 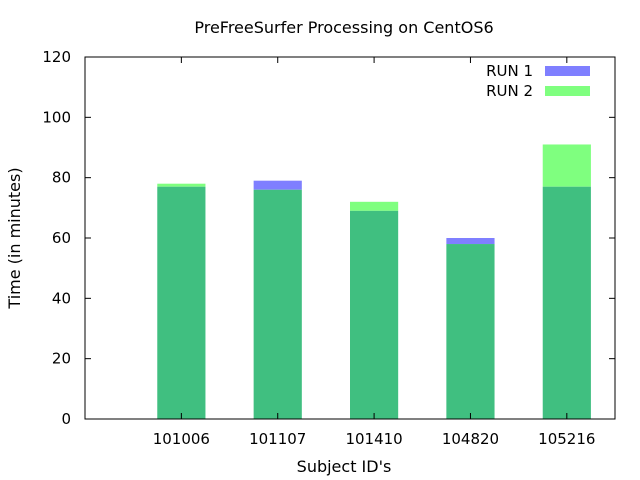 I want to click on y-tick-label: 100, so click(x=56, y=117).